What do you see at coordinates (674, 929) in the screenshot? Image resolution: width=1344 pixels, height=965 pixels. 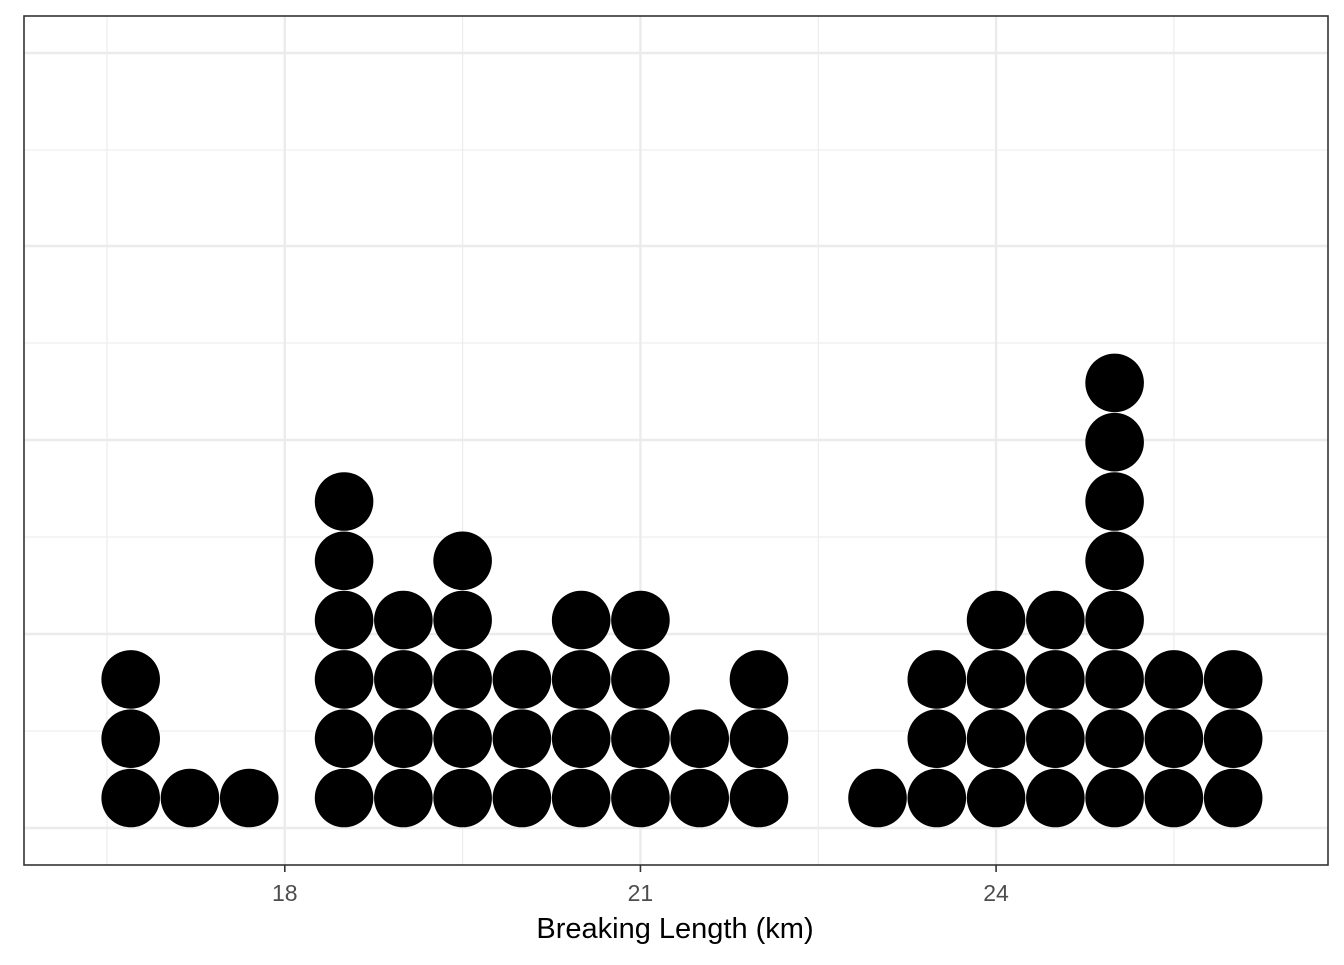 I see `x-axis-title: Breaking Length (km)` at bounding box center [674, 929].